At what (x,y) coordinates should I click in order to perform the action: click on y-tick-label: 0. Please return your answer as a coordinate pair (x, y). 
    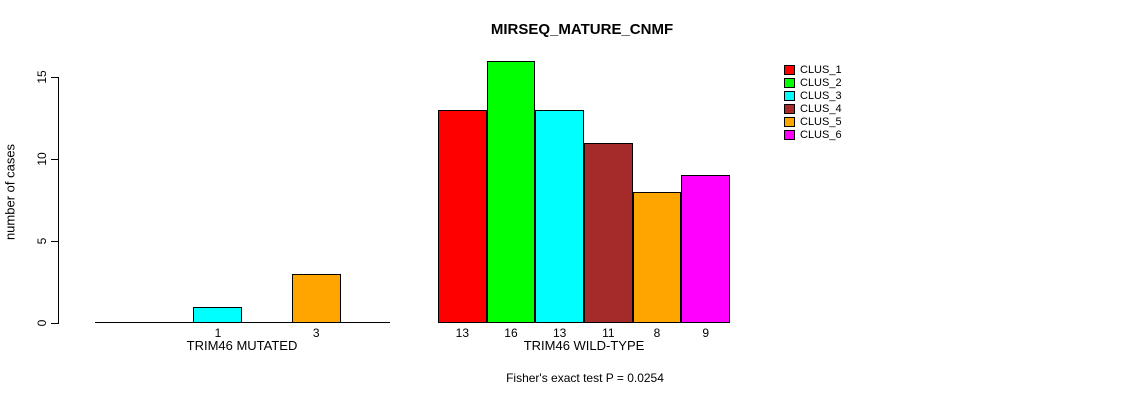
    Looking at the image, I should click on (42, 323).